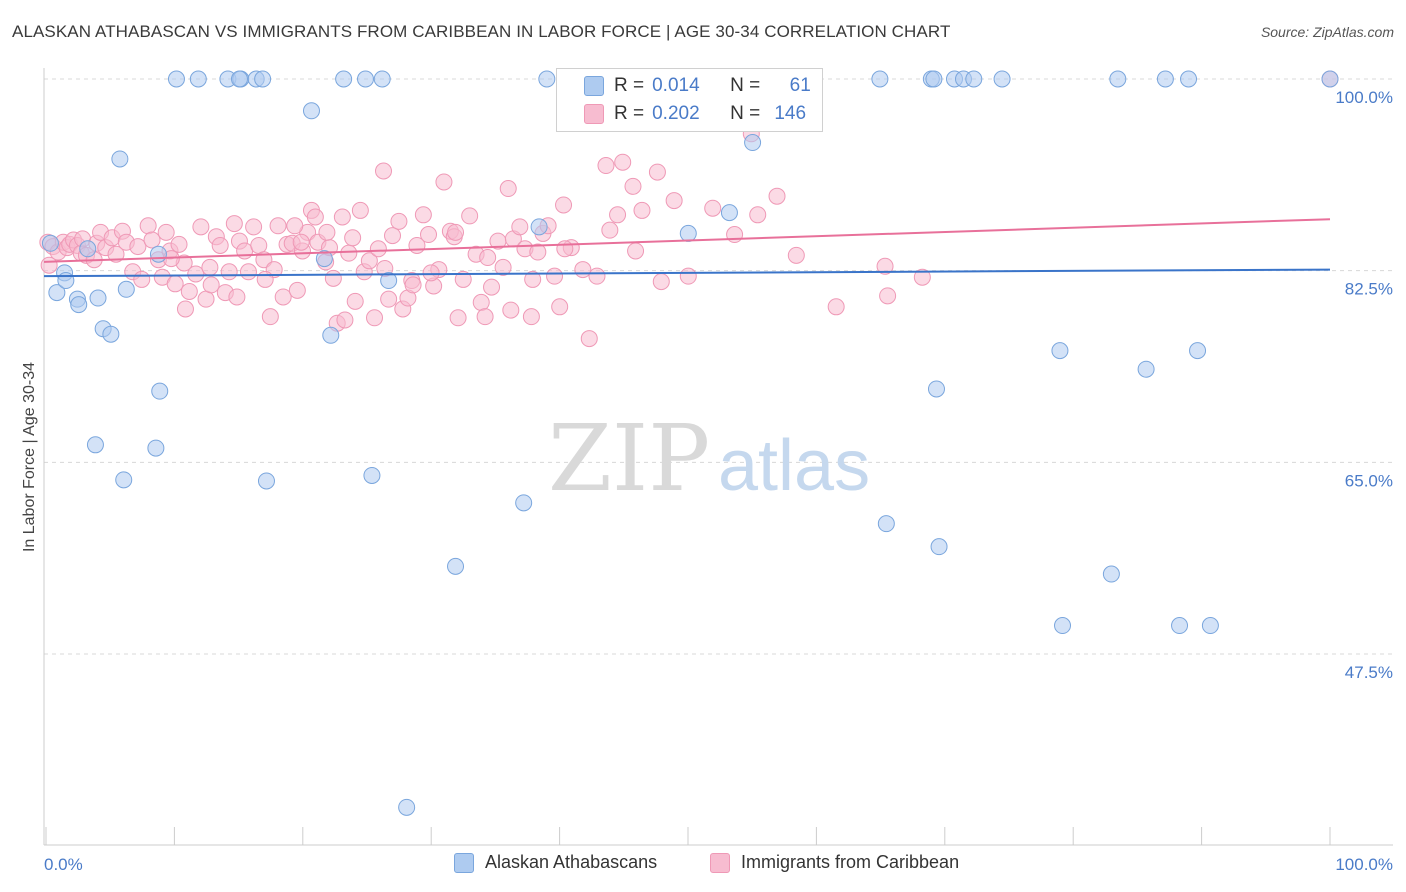  Describe the element at coordinates (720, 862) in the screenshot. I see `bottom-legend-swatch-immigrants` at that location.